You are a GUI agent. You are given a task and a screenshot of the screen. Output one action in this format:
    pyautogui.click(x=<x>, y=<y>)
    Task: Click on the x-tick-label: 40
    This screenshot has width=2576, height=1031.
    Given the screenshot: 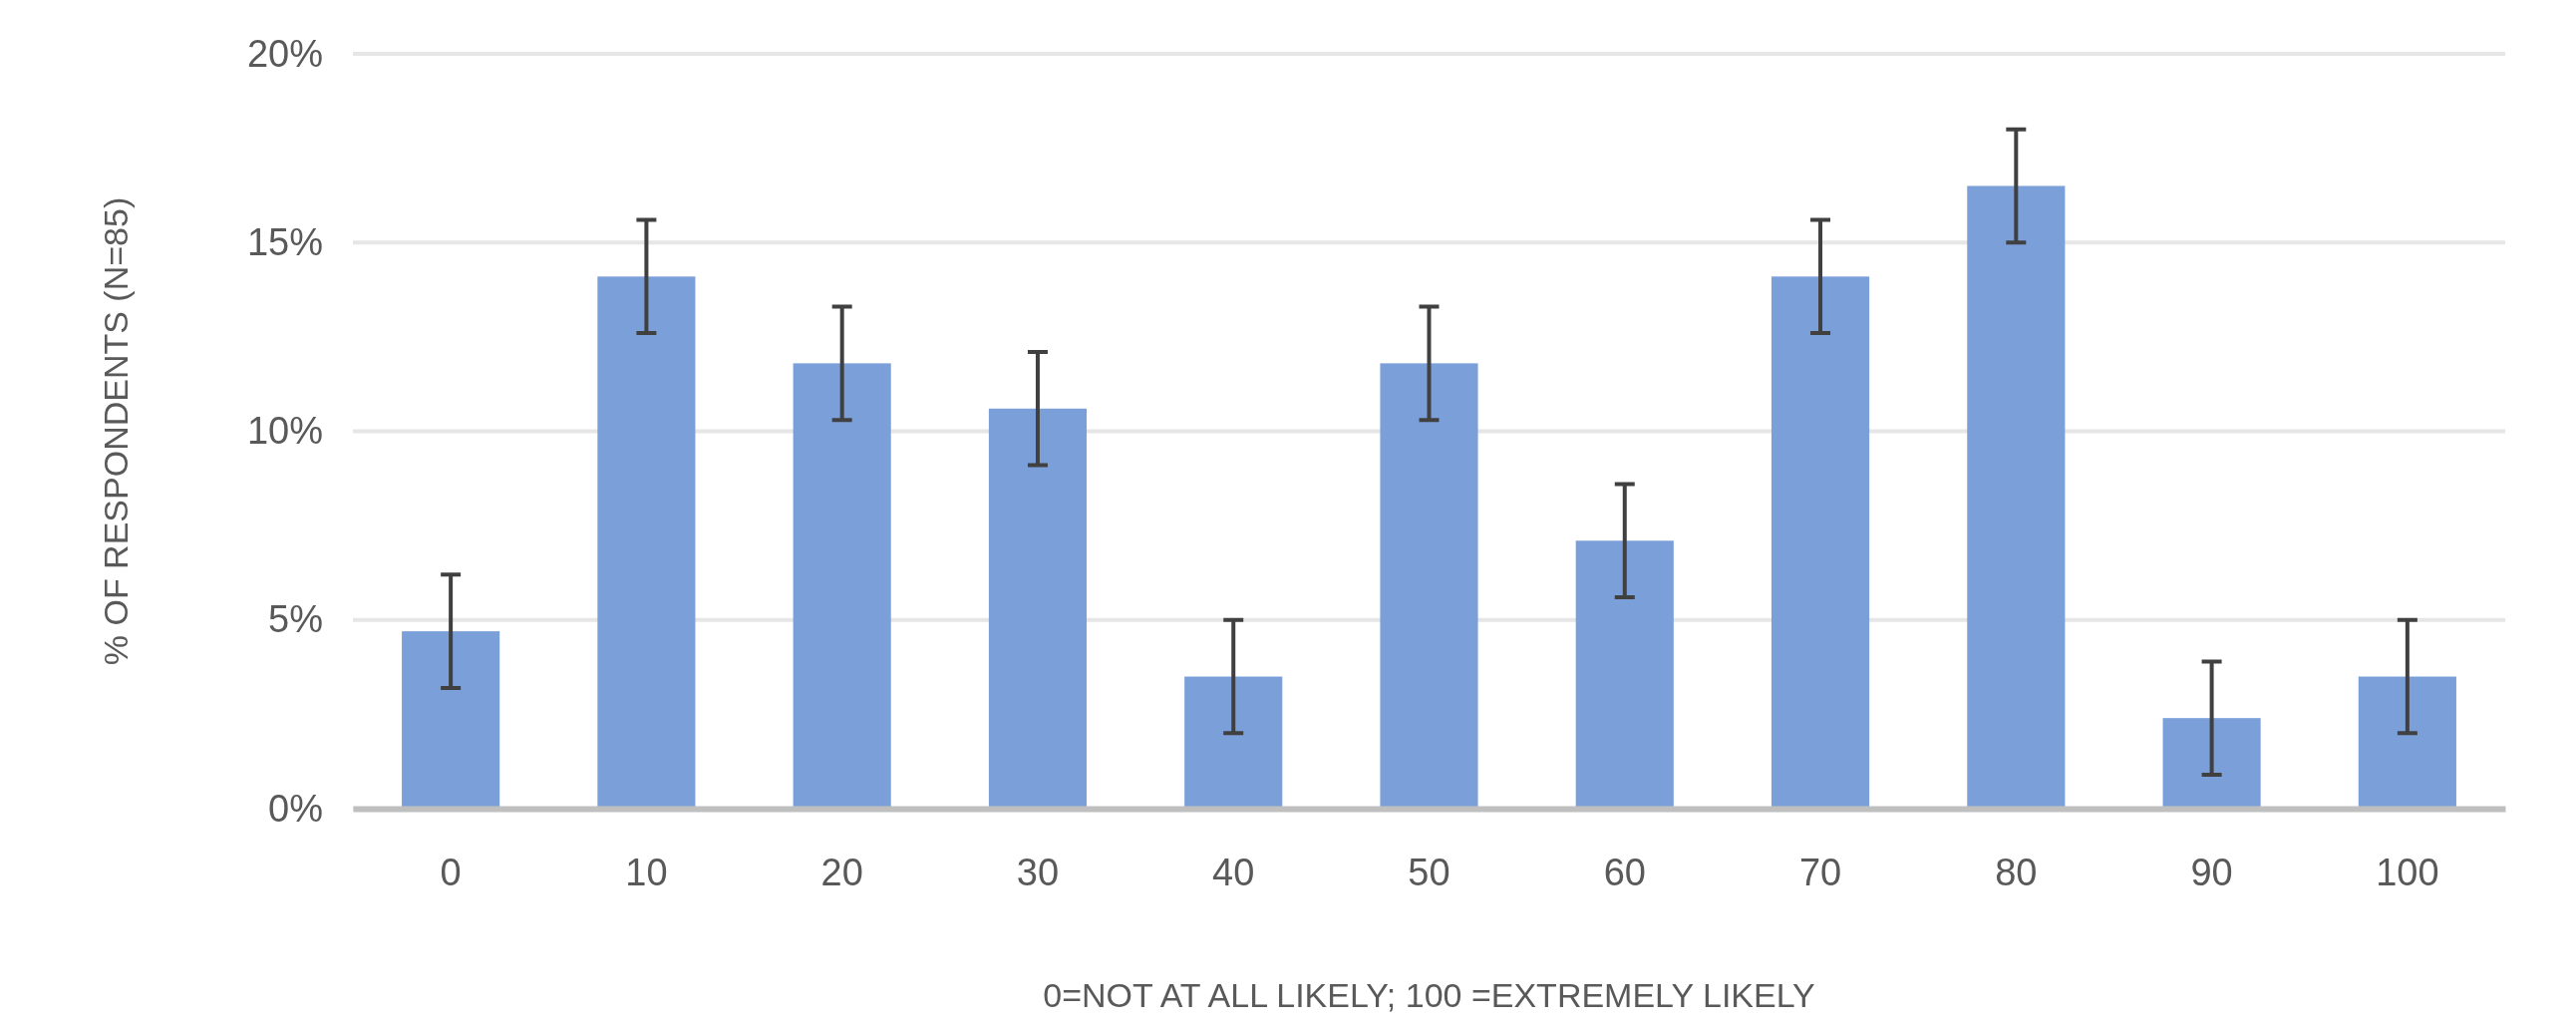 What is the action you would take?
    pyautogui.click(x=1233, y=872)
    